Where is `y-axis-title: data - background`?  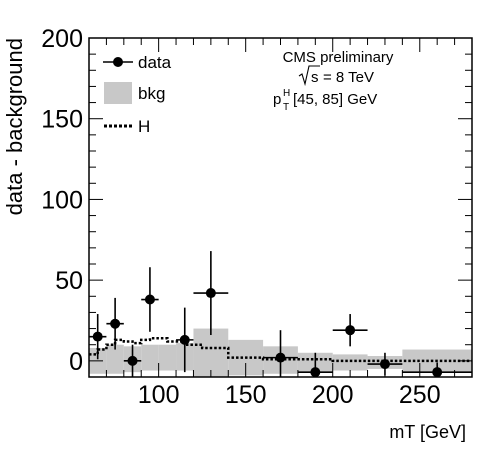
y-axis-title: data - background is located at coordinates (14, 126).